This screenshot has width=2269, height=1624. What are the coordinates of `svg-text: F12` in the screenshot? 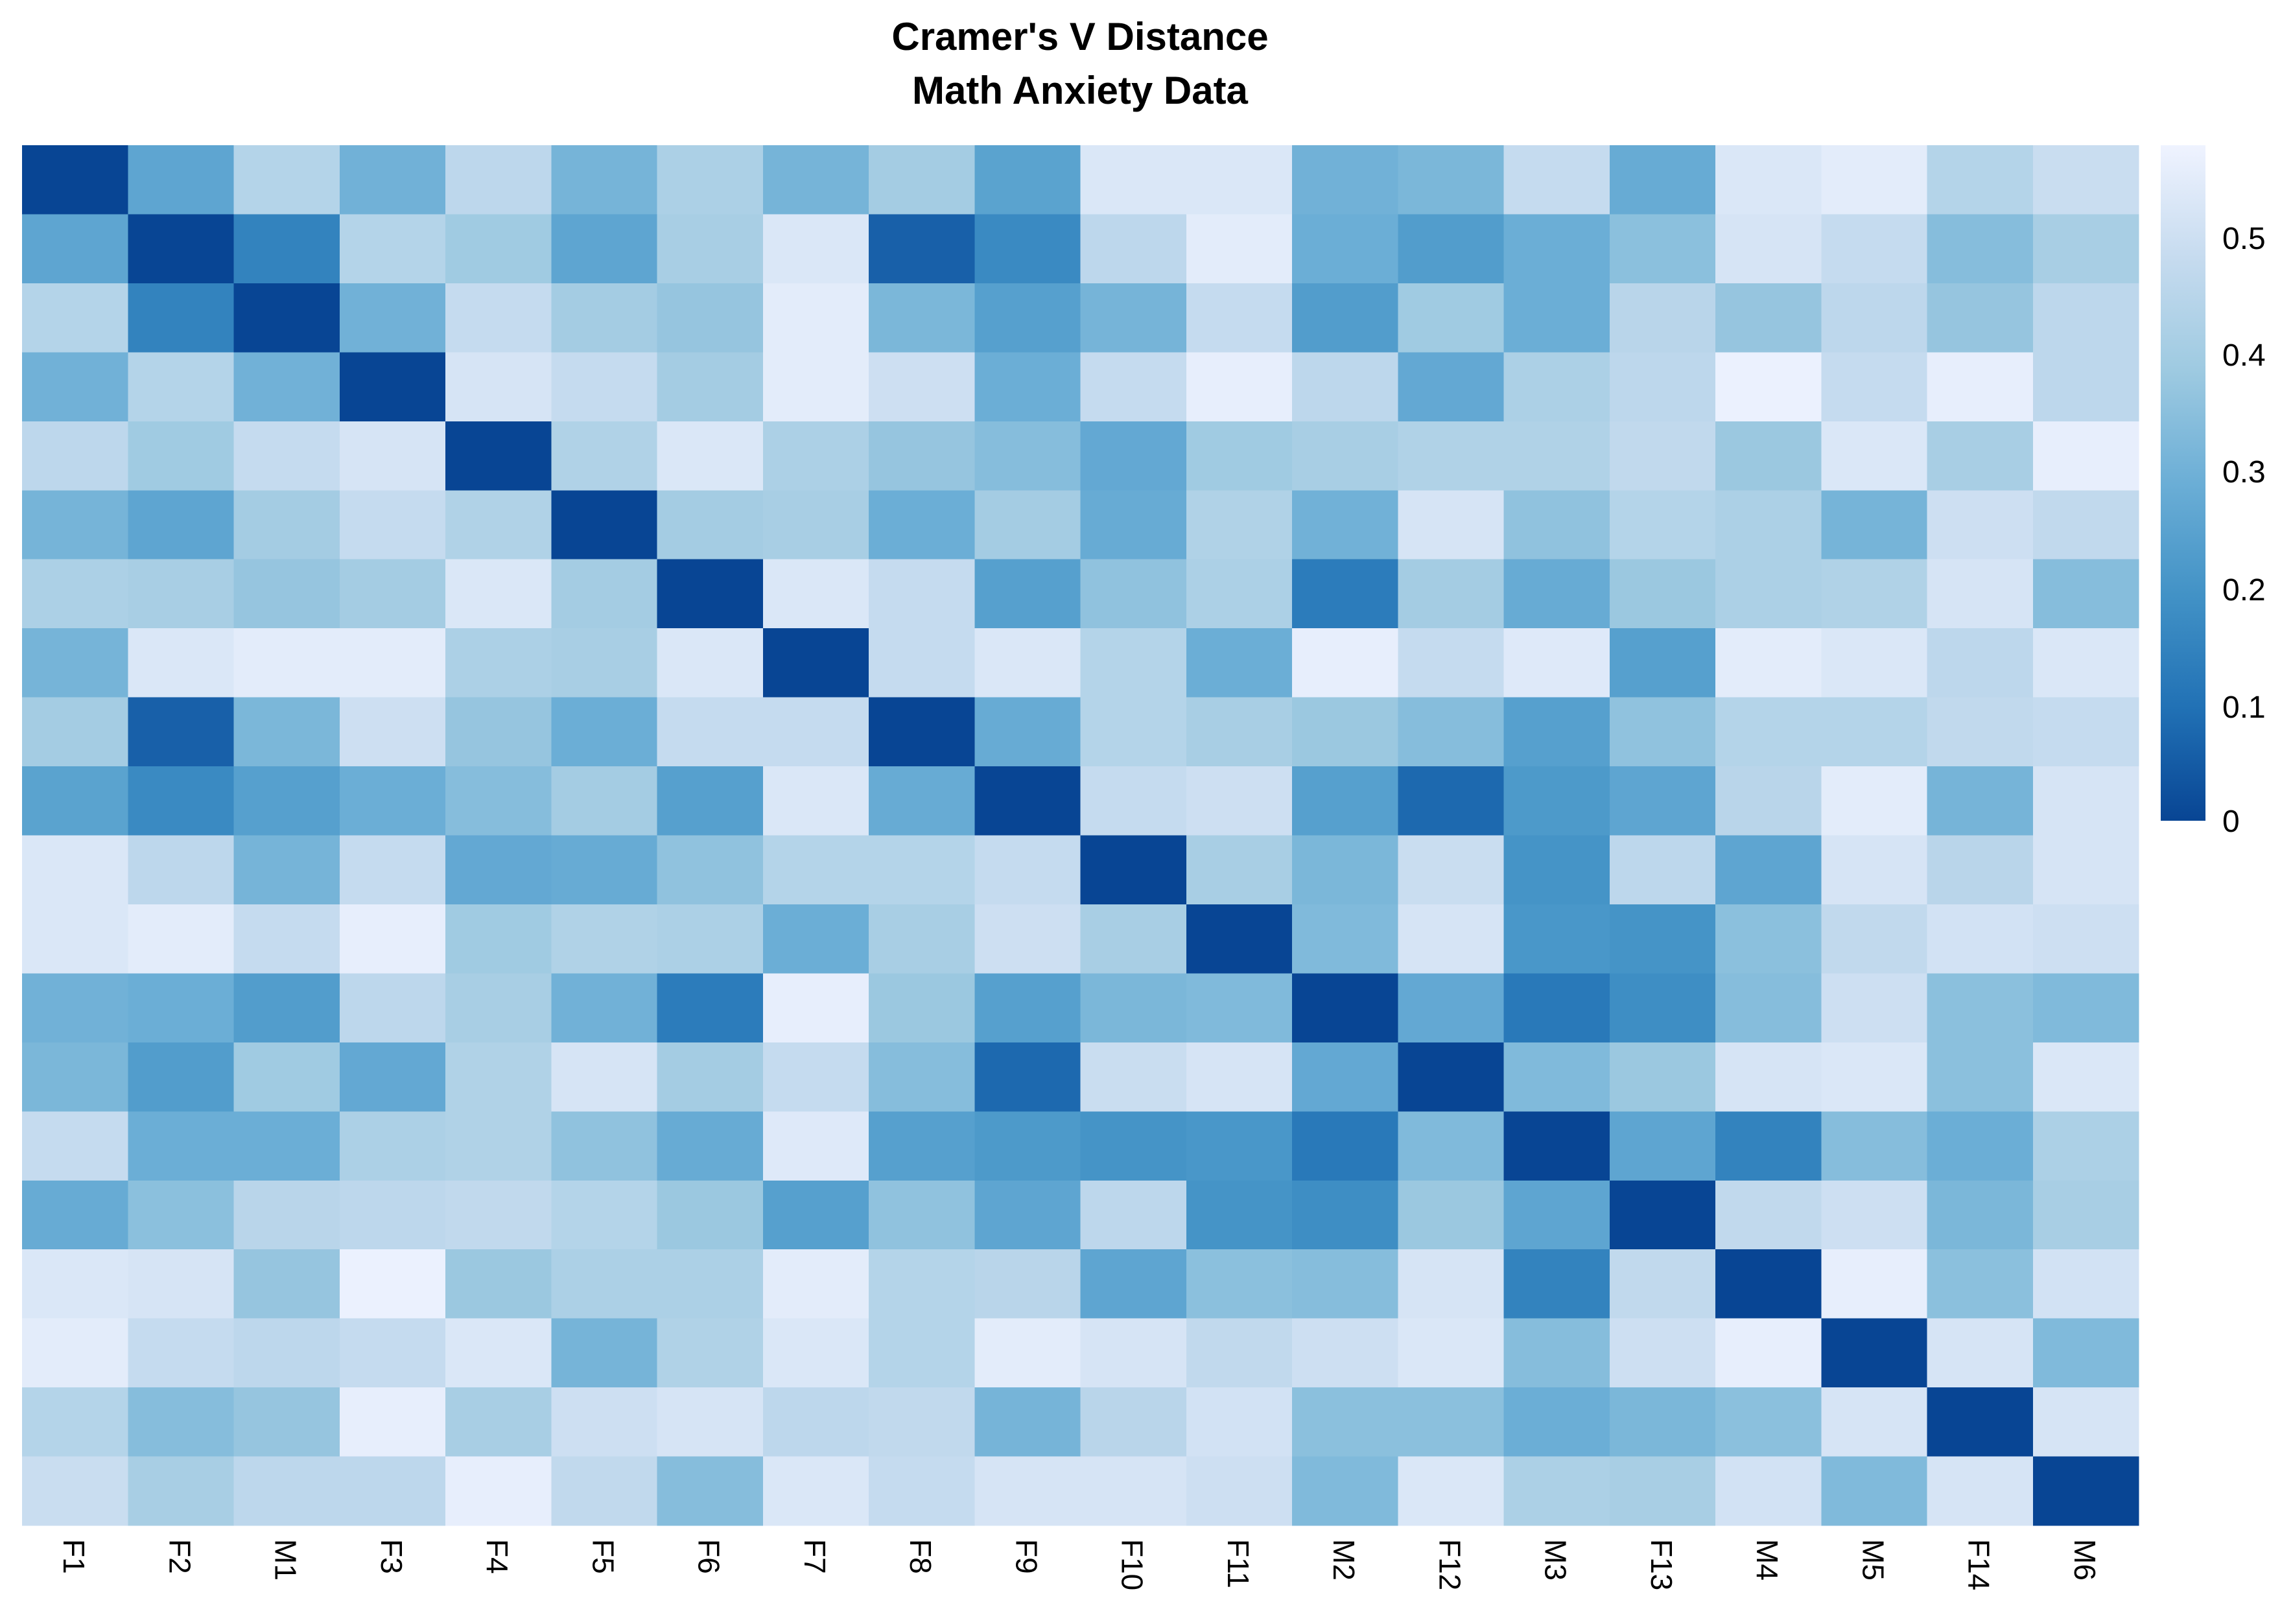 It's located at (1449, 1565).